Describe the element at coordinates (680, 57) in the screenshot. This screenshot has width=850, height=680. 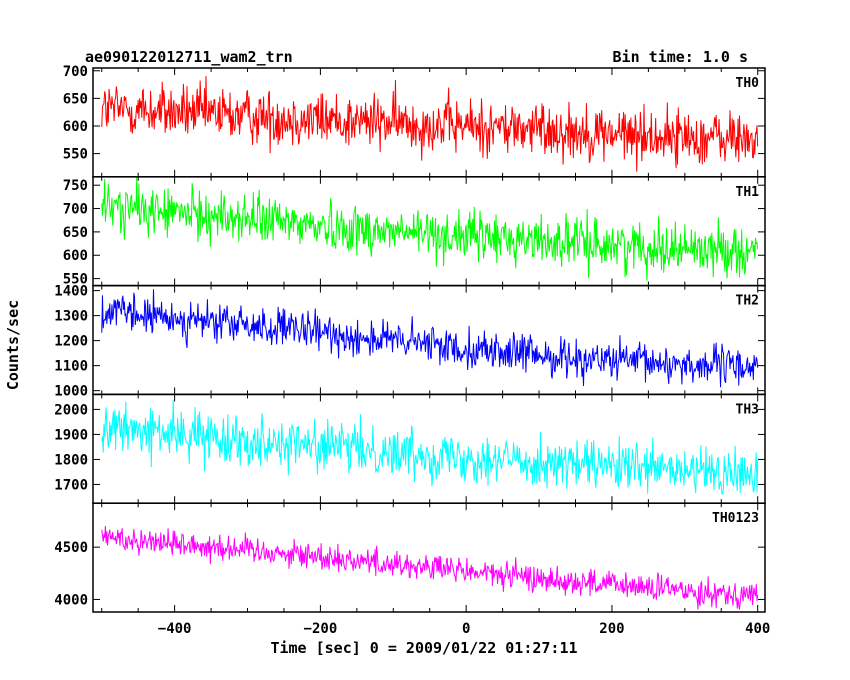
I see `bin-time-label: Bin time: 1.0 s` at that location.